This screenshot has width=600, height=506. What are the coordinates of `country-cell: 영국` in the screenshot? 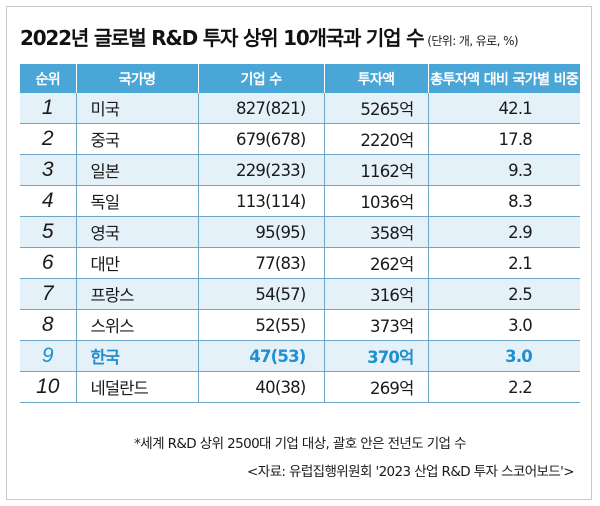 It's located at (136, 232).